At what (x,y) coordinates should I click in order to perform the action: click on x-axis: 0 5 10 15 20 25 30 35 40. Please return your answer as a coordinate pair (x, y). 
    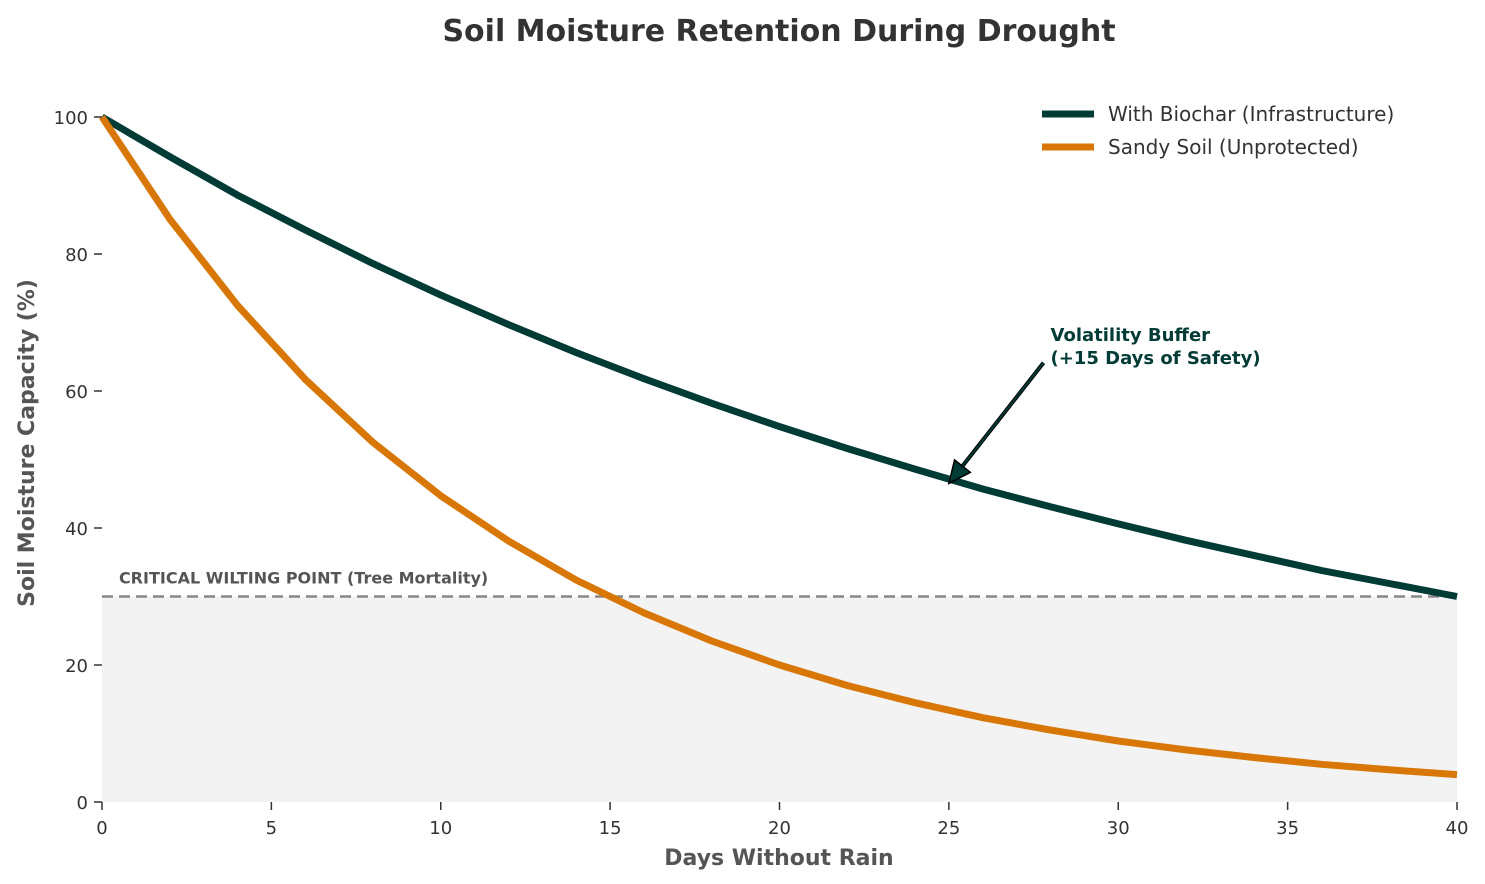
    Looking at the image, I should click on (782, 820).